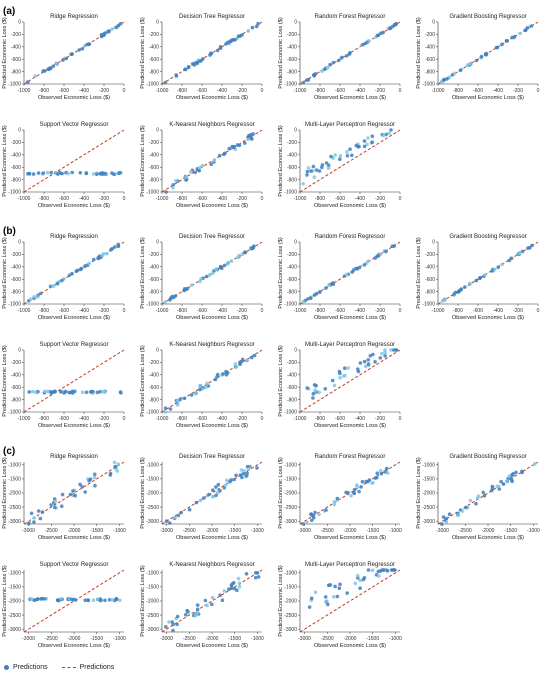 The height and width of the screenshot is (677, 550). What do you see at coordinates (478, 91) in the screenshot?
I see `x-tick-label: -600` at bounding box center [478, 91].